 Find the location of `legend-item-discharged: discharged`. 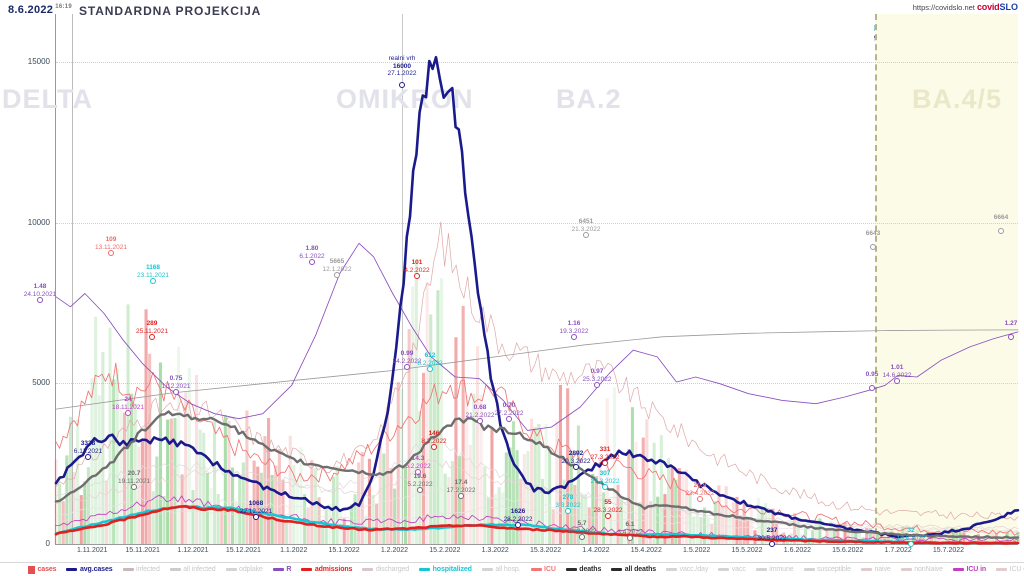

legend-item-discharged: discharged is located at coordinates (385, 569).